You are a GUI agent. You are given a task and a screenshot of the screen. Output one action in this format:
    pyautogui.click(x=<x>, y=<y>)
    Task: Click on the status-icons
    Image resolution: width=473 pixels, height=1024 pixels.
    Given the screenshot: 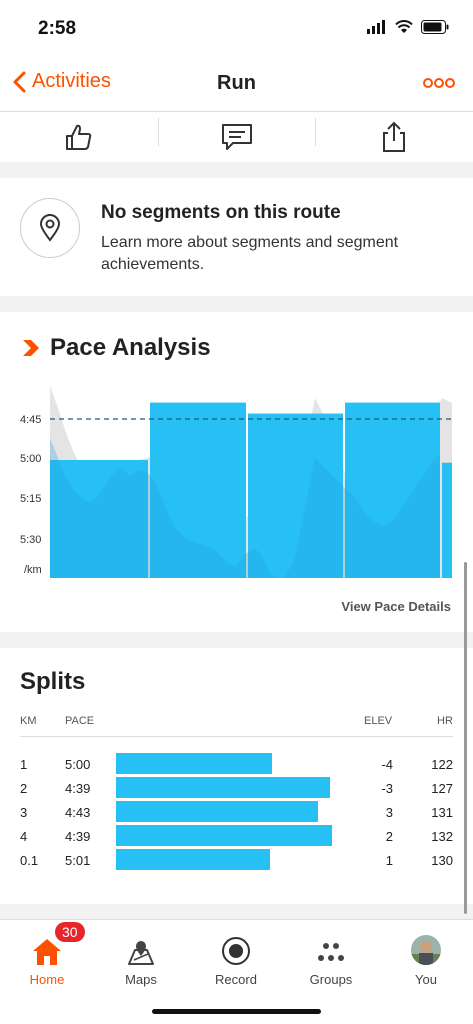 What is the action you would take?
    pyautogui.click(x=408, y=27)
    